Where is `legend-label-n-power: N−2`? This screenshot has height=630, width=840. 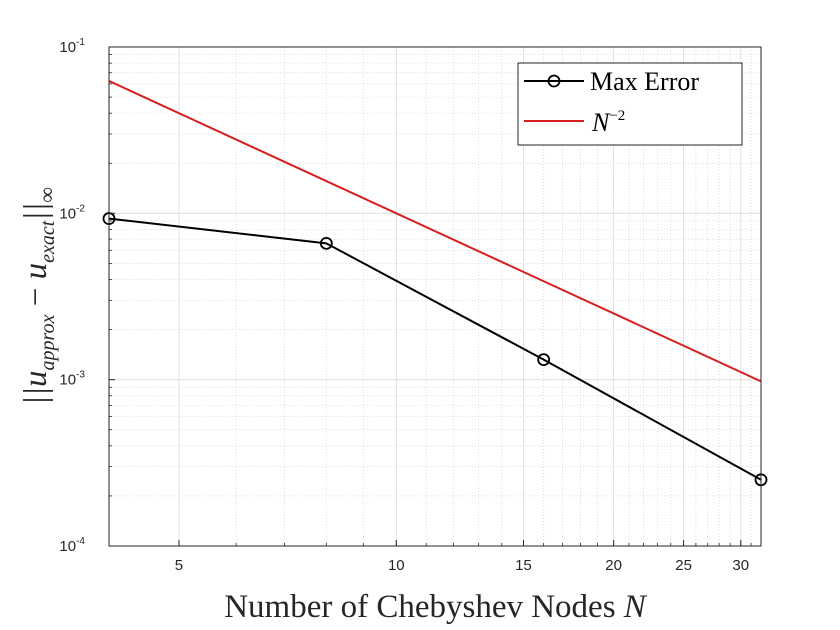
legend-label-n-power: N−2 is located at coordinates (608, 122).